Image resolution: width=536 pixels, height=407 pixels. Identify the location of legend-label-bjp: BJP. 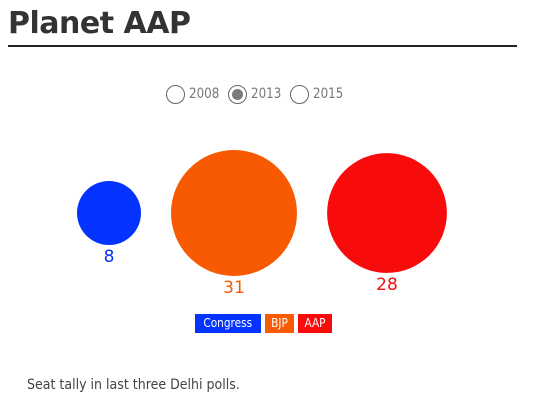
(279, 323).